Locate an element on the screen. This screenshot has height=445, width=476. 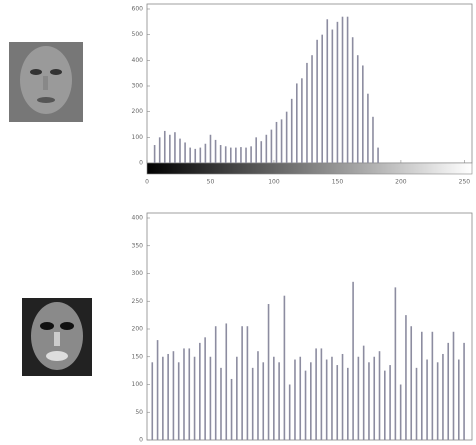
x-tick-label: 100 is located at coordinates (274, 182).